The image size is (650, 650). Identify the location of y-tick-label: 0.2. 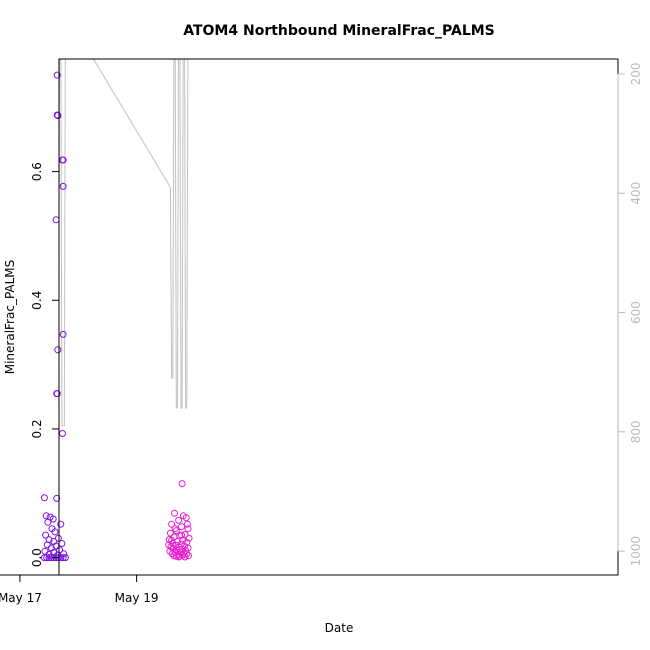
(37, 428).